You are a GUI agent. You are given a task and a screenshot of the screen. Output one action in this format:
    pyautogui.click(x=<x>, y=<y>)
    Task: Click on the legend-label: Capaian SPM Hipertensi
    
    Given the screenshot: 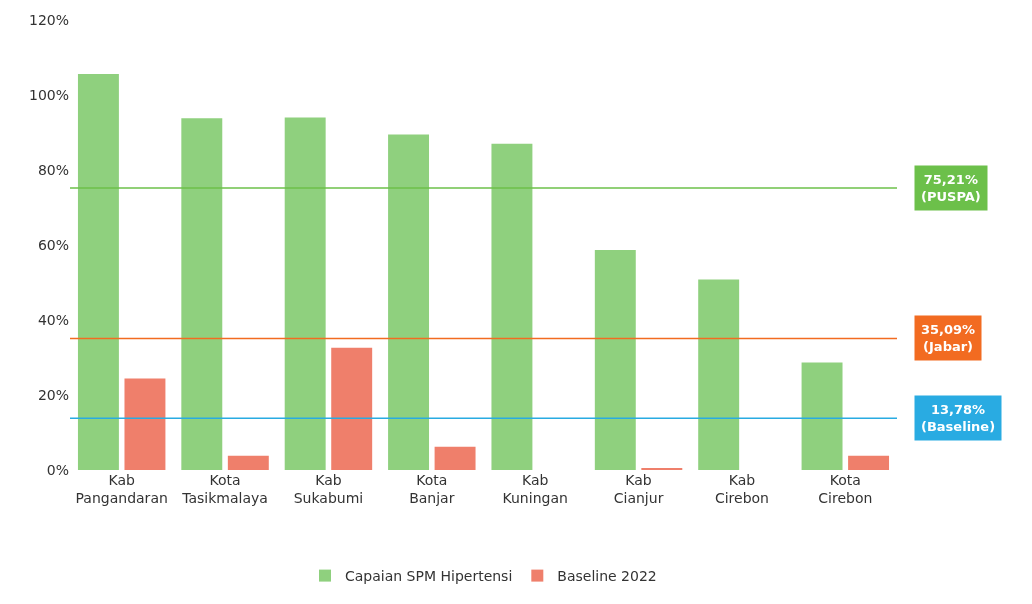 What is the action you would take?
    pyautogui.click(x=429, y=576)
    